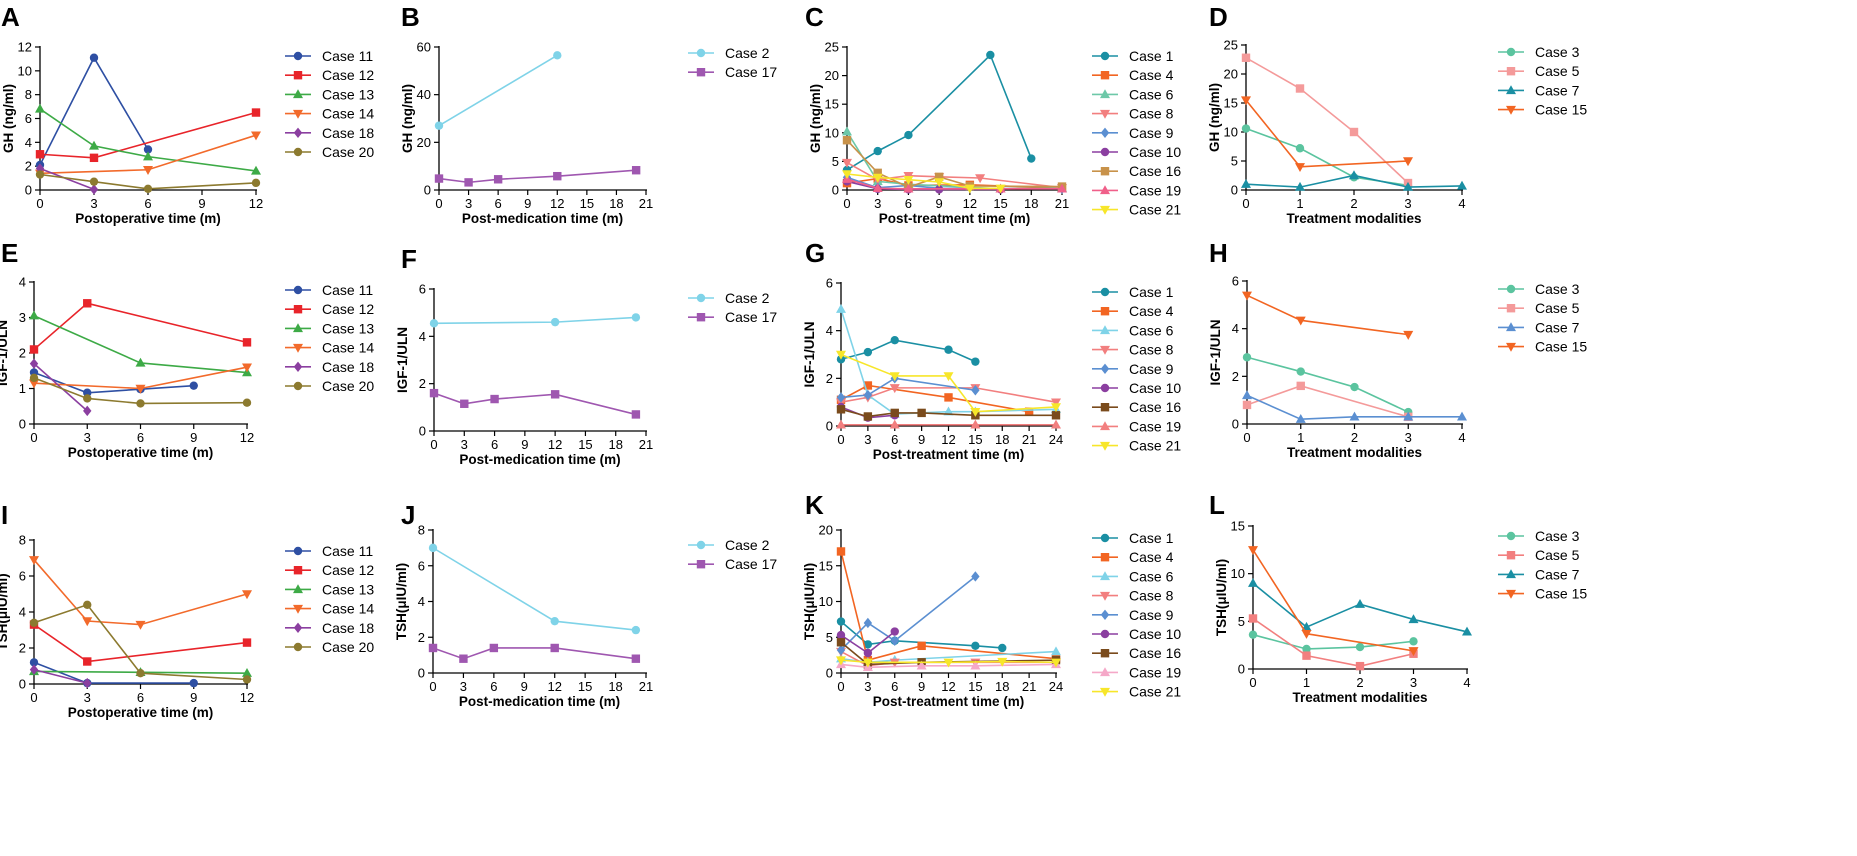 The width and height of the screenshot is (1857, 856). What do you see at coordinates (348, 328) in the screenshot?
I see `legend-label: Case 13` at bounding box center [348, 328].